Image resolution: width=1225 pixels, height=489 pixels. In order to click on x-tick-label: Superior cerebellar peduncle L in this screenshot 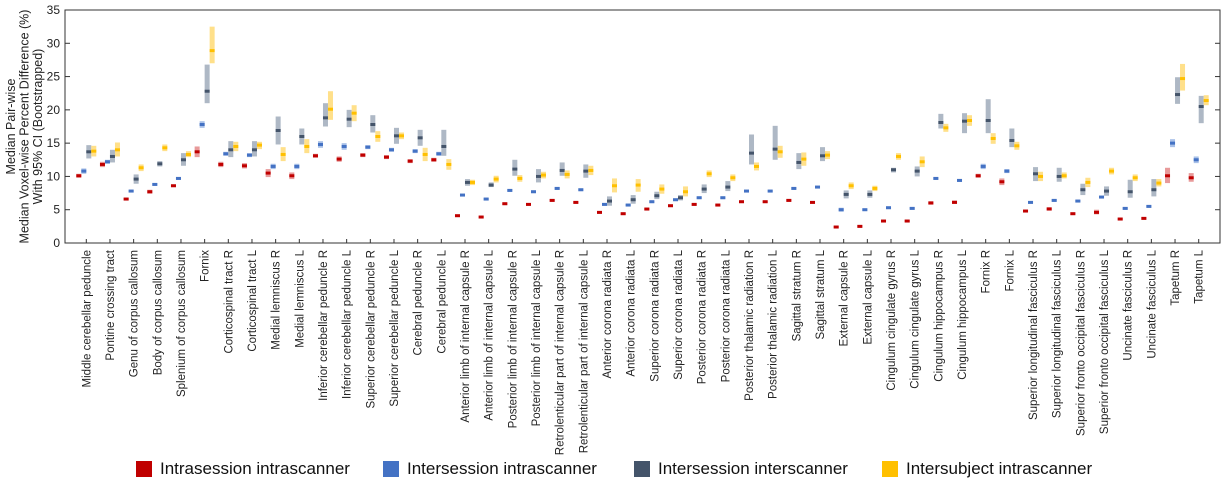, I will do `click(395, 327)`.